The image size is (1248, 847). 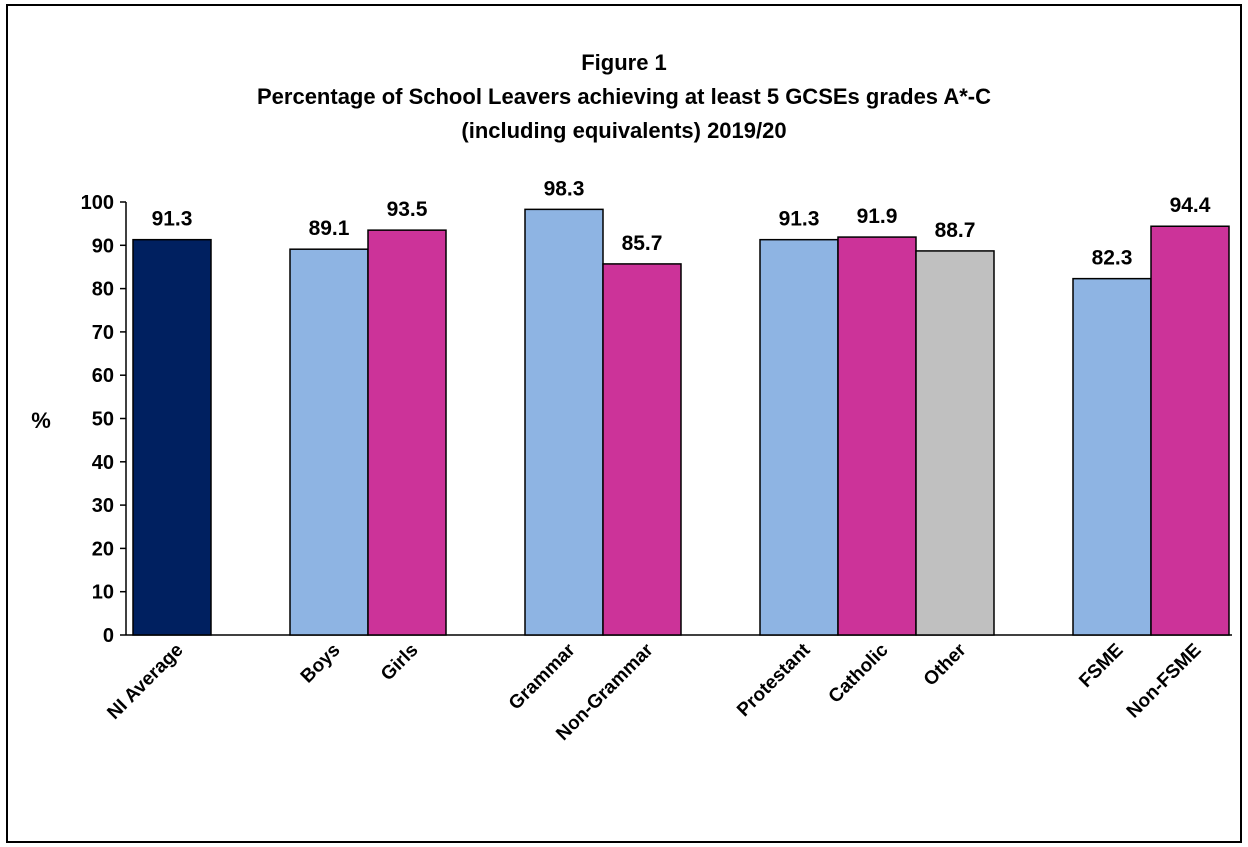 I want to click on x-tick-label: Catholic, so click(x=859, y=673).